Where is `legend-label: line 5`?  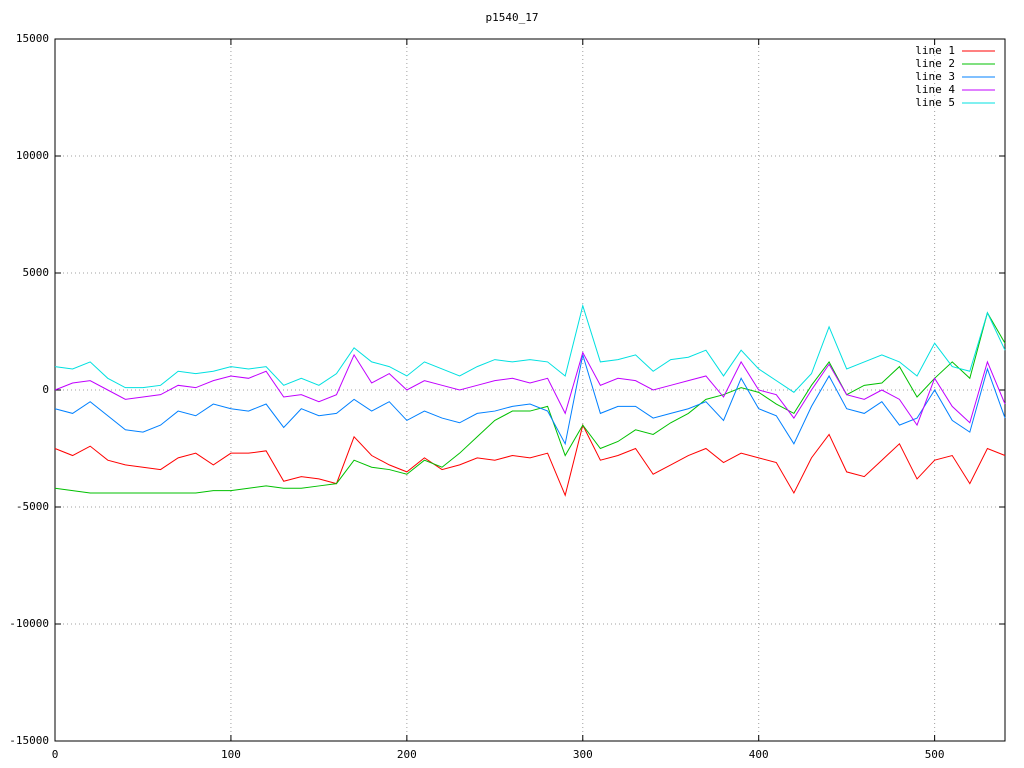 legend-label: line 5 is located at coordinates (935, 102).